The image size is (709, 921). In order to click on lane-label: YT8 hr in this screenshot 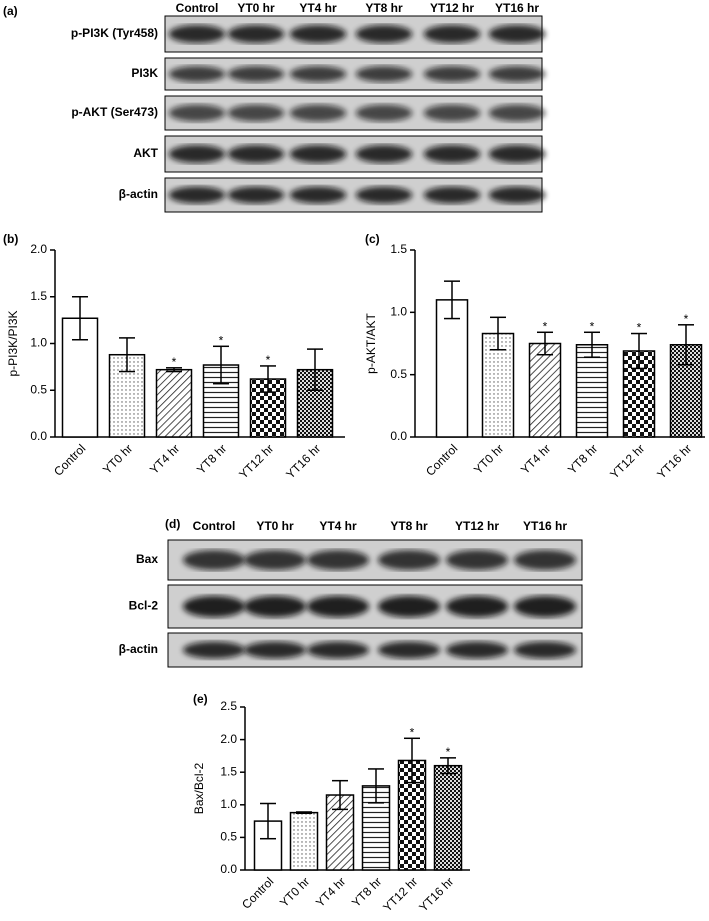, I will do `click(384, 8)`.